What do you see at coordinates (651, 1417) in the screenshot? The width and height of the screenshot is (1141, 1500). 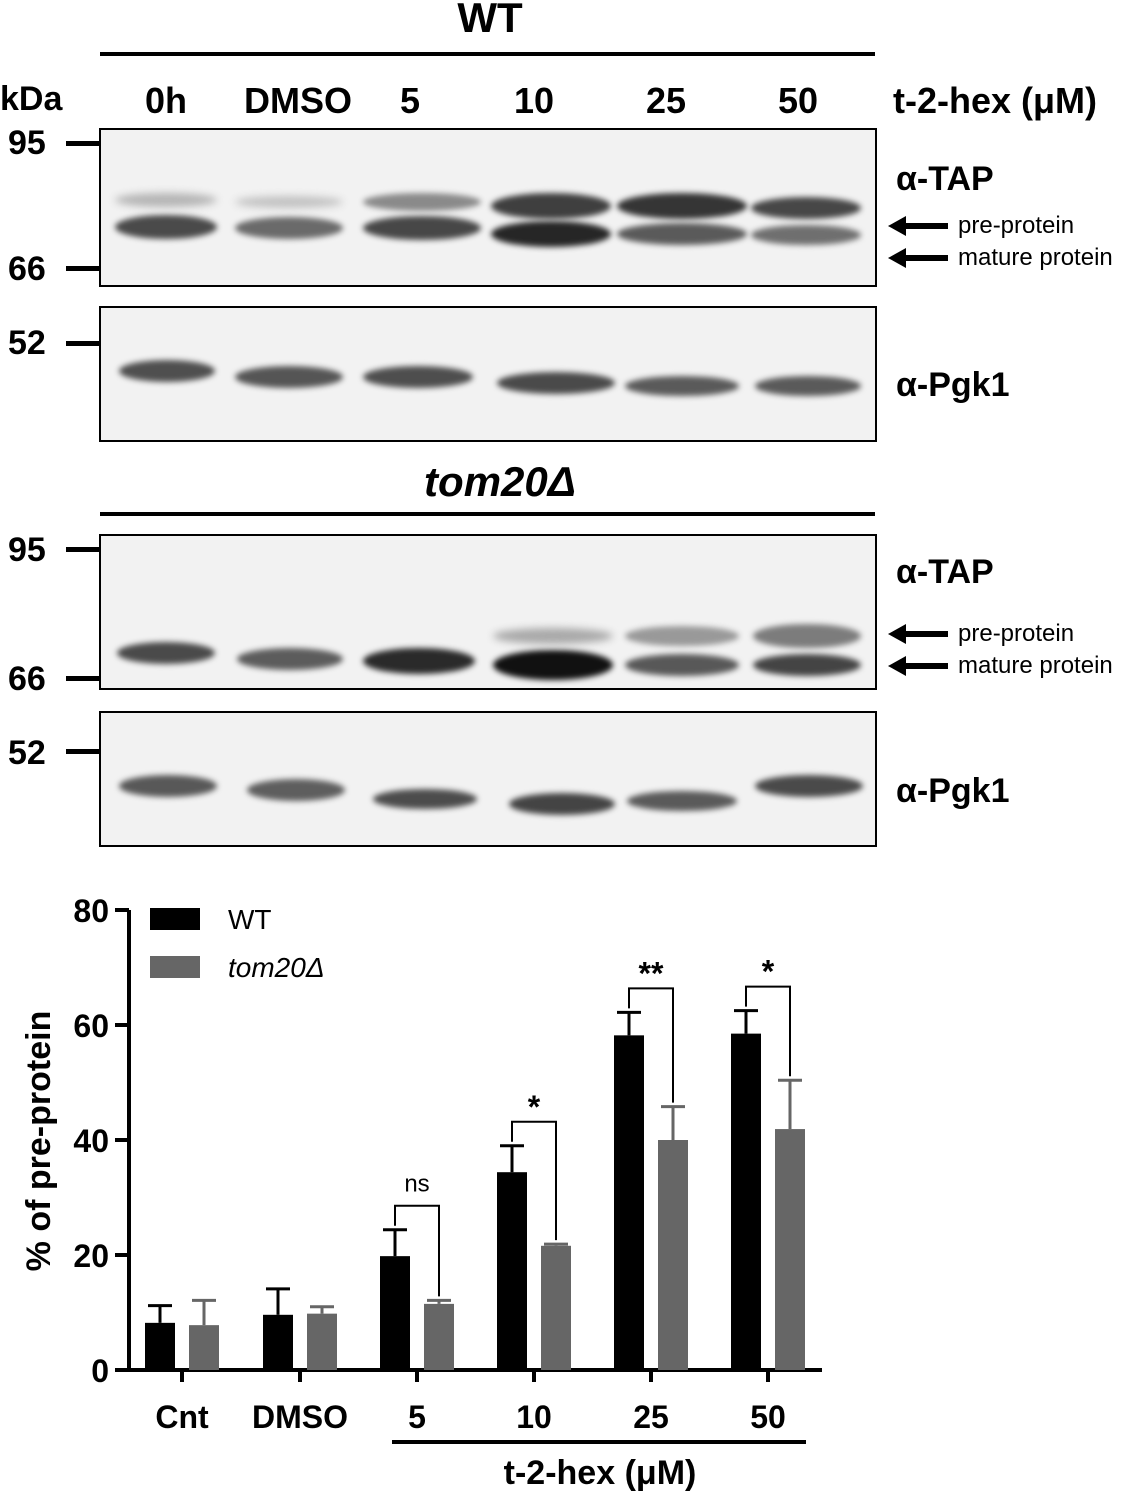 I see `x-tick-label: 25` at bounding box center [651, 1417].